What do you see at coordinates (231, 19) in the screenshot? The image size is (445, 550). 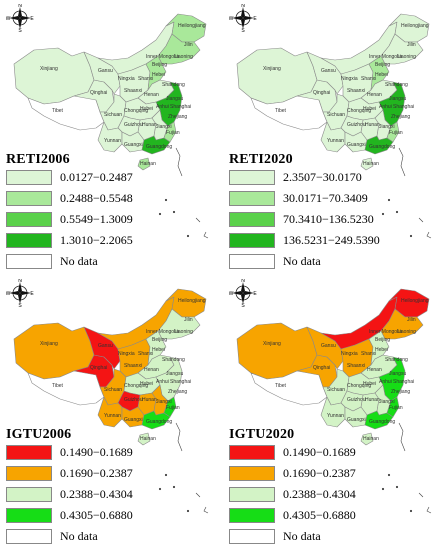 I see `compass-w: W` at bounding box center [231, 19].